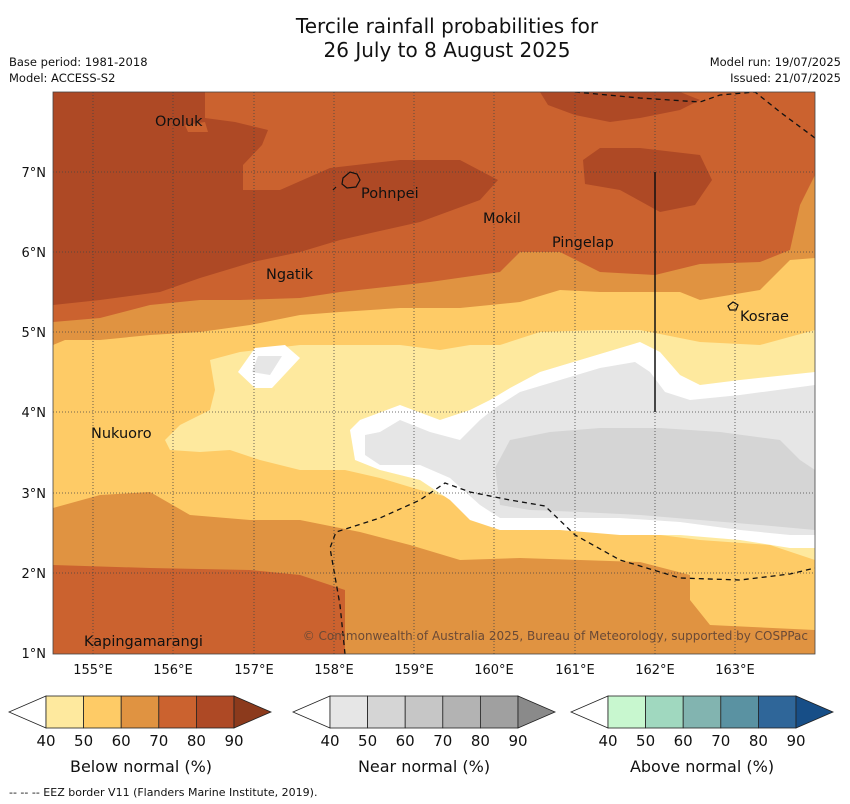 The image size is (850, 804). I want to click on lon-tick: 157°E, so click(254, 670).